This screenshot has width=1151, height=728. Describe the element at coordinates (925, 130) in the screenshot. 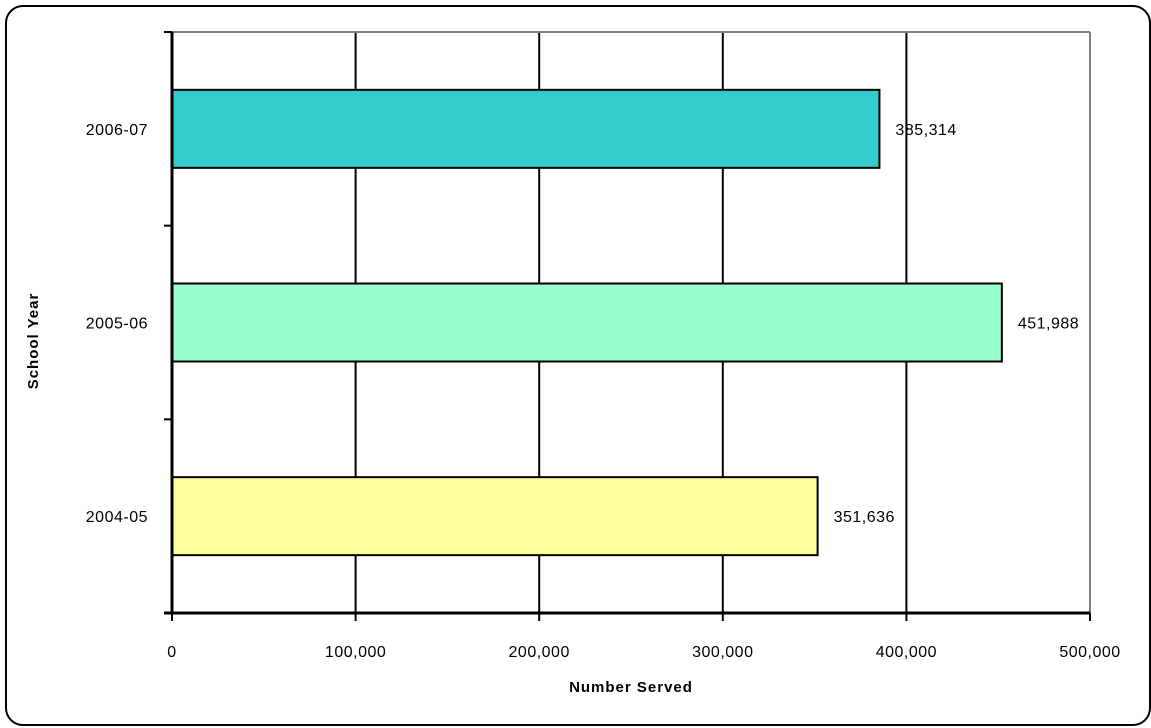

I see `data-label-2006-07: 385,314` at that location.